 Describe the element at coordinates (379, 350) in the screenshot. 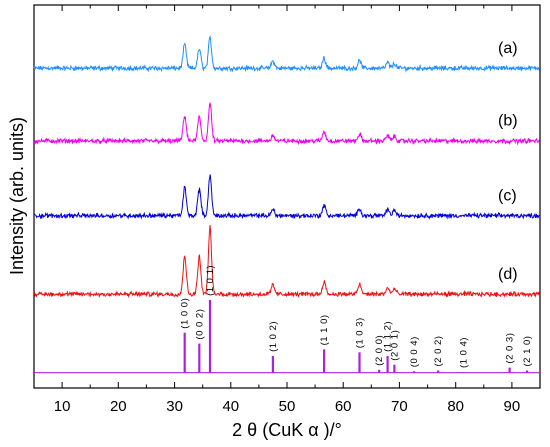

I see `reference-line-label: (2 0 0)` at that location.